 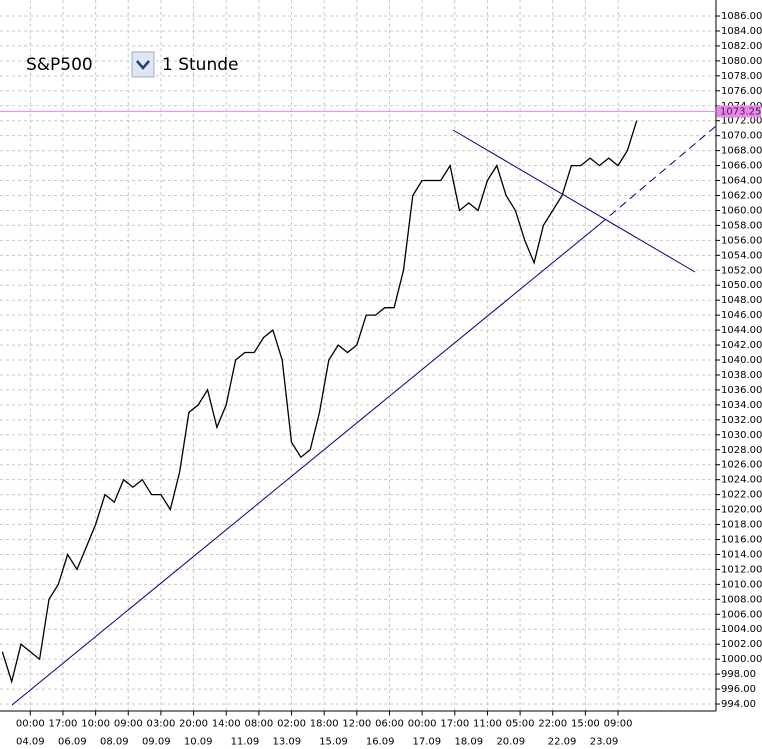 What do you see at coordinates (198, 742) in the screenshot?
I see `date-label: 10.09` at bounding box center [198, 742].